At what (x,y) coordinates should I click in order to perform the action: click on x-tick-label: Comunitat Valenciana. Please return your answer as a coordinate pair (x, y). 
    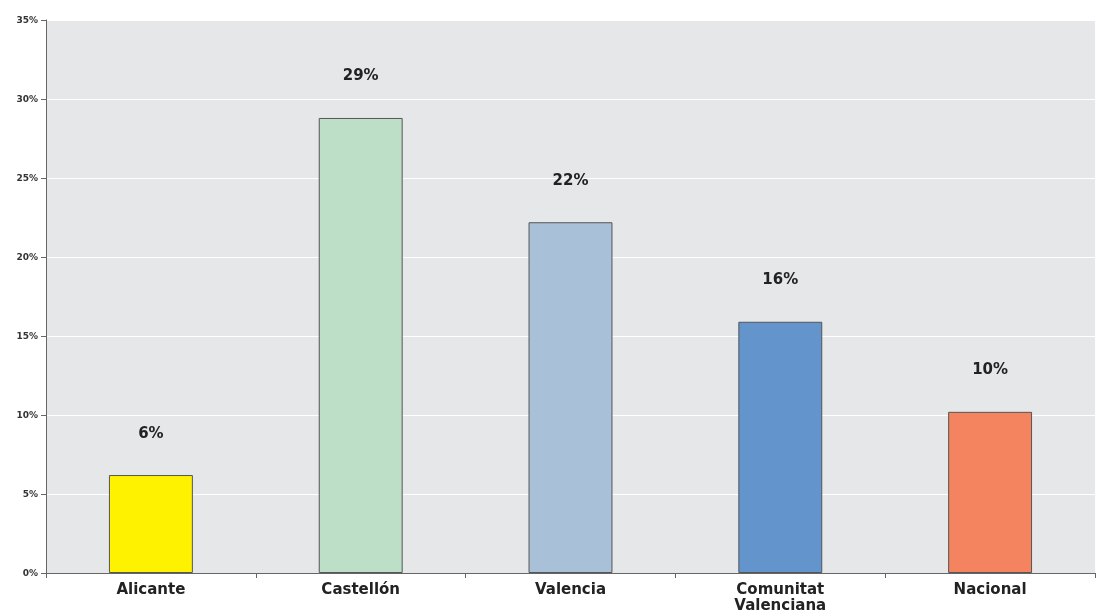
    Looking at the image, I should click on (780, 597).